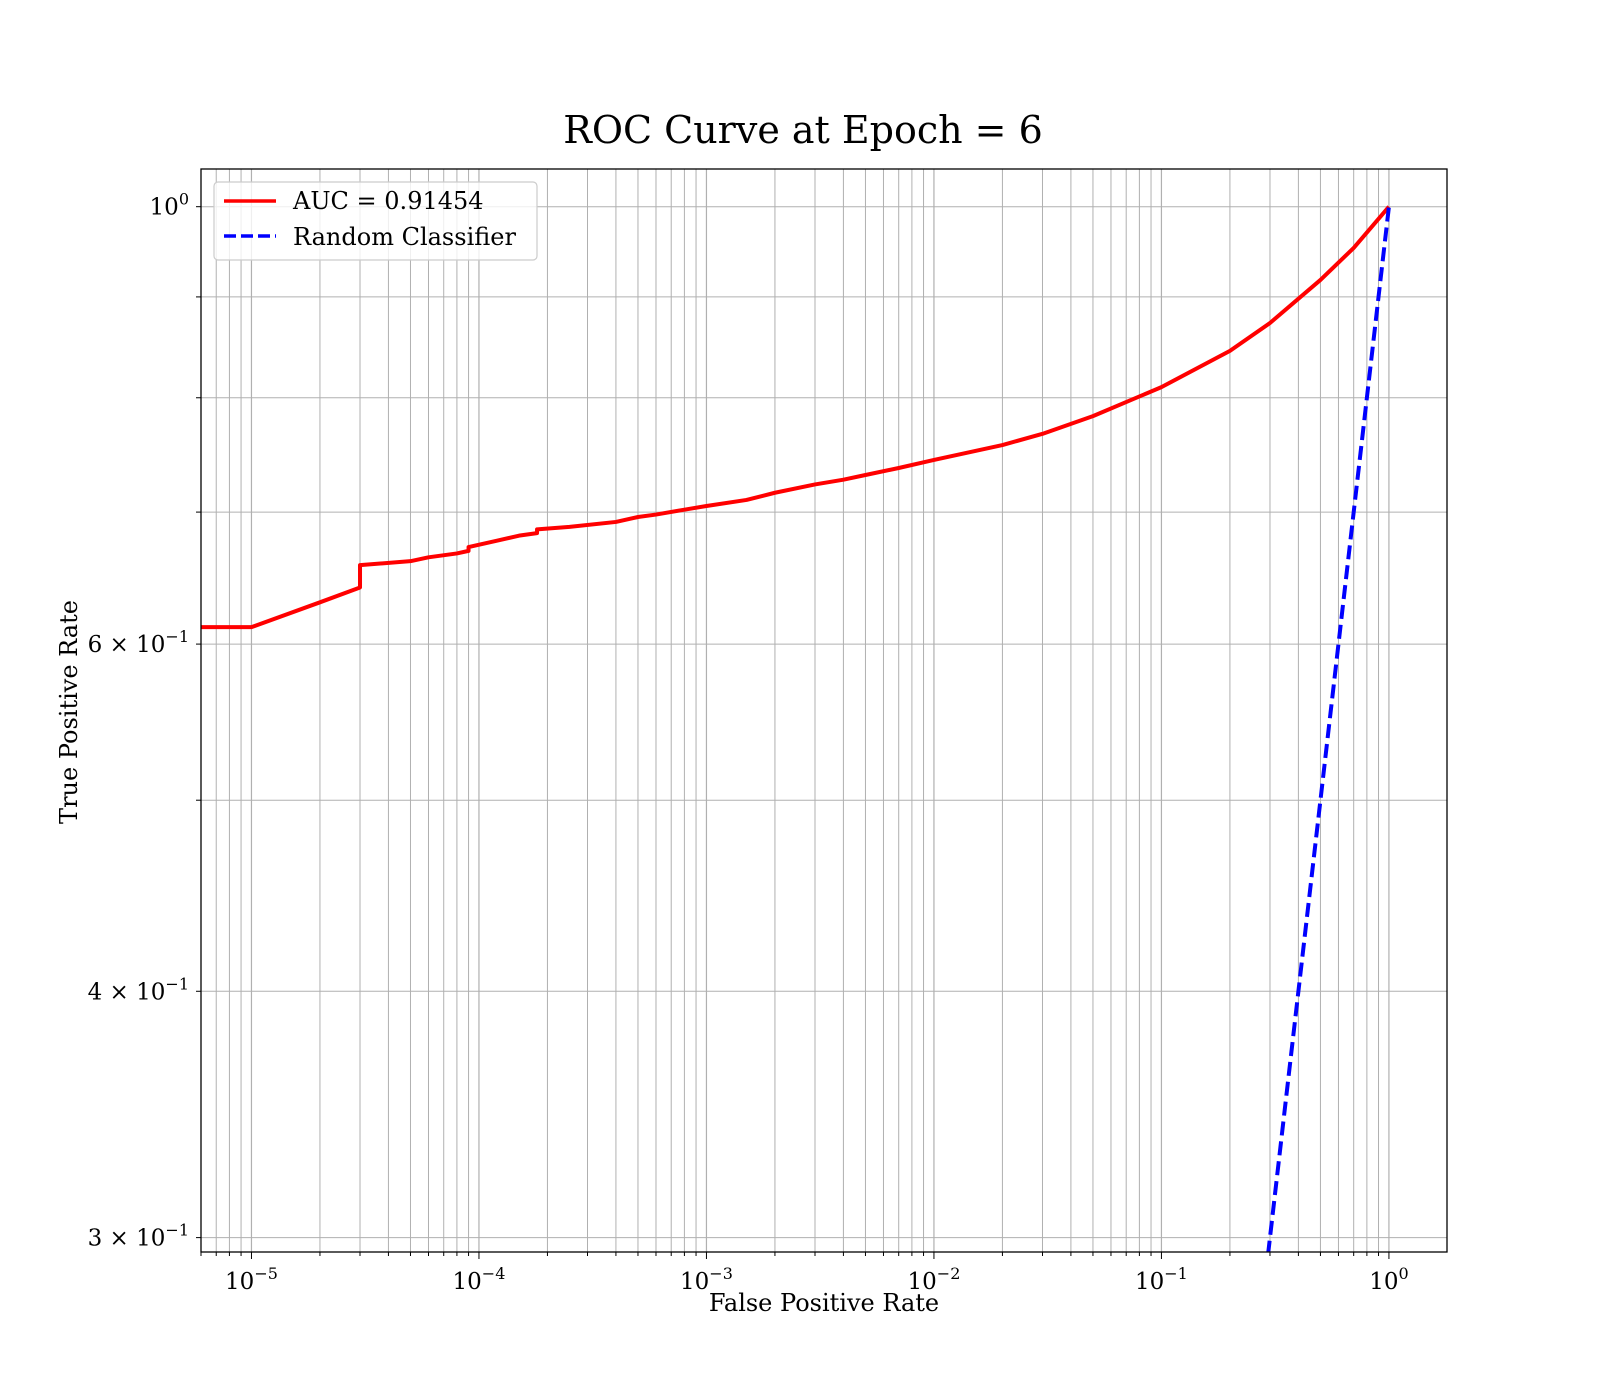 This screenshot has height=1400, width=1600. What do you see at coordinates (706, 1279) in the screenshot?
I see `x-tick-label: 10⁻³` at bounding box center [706, 1279].